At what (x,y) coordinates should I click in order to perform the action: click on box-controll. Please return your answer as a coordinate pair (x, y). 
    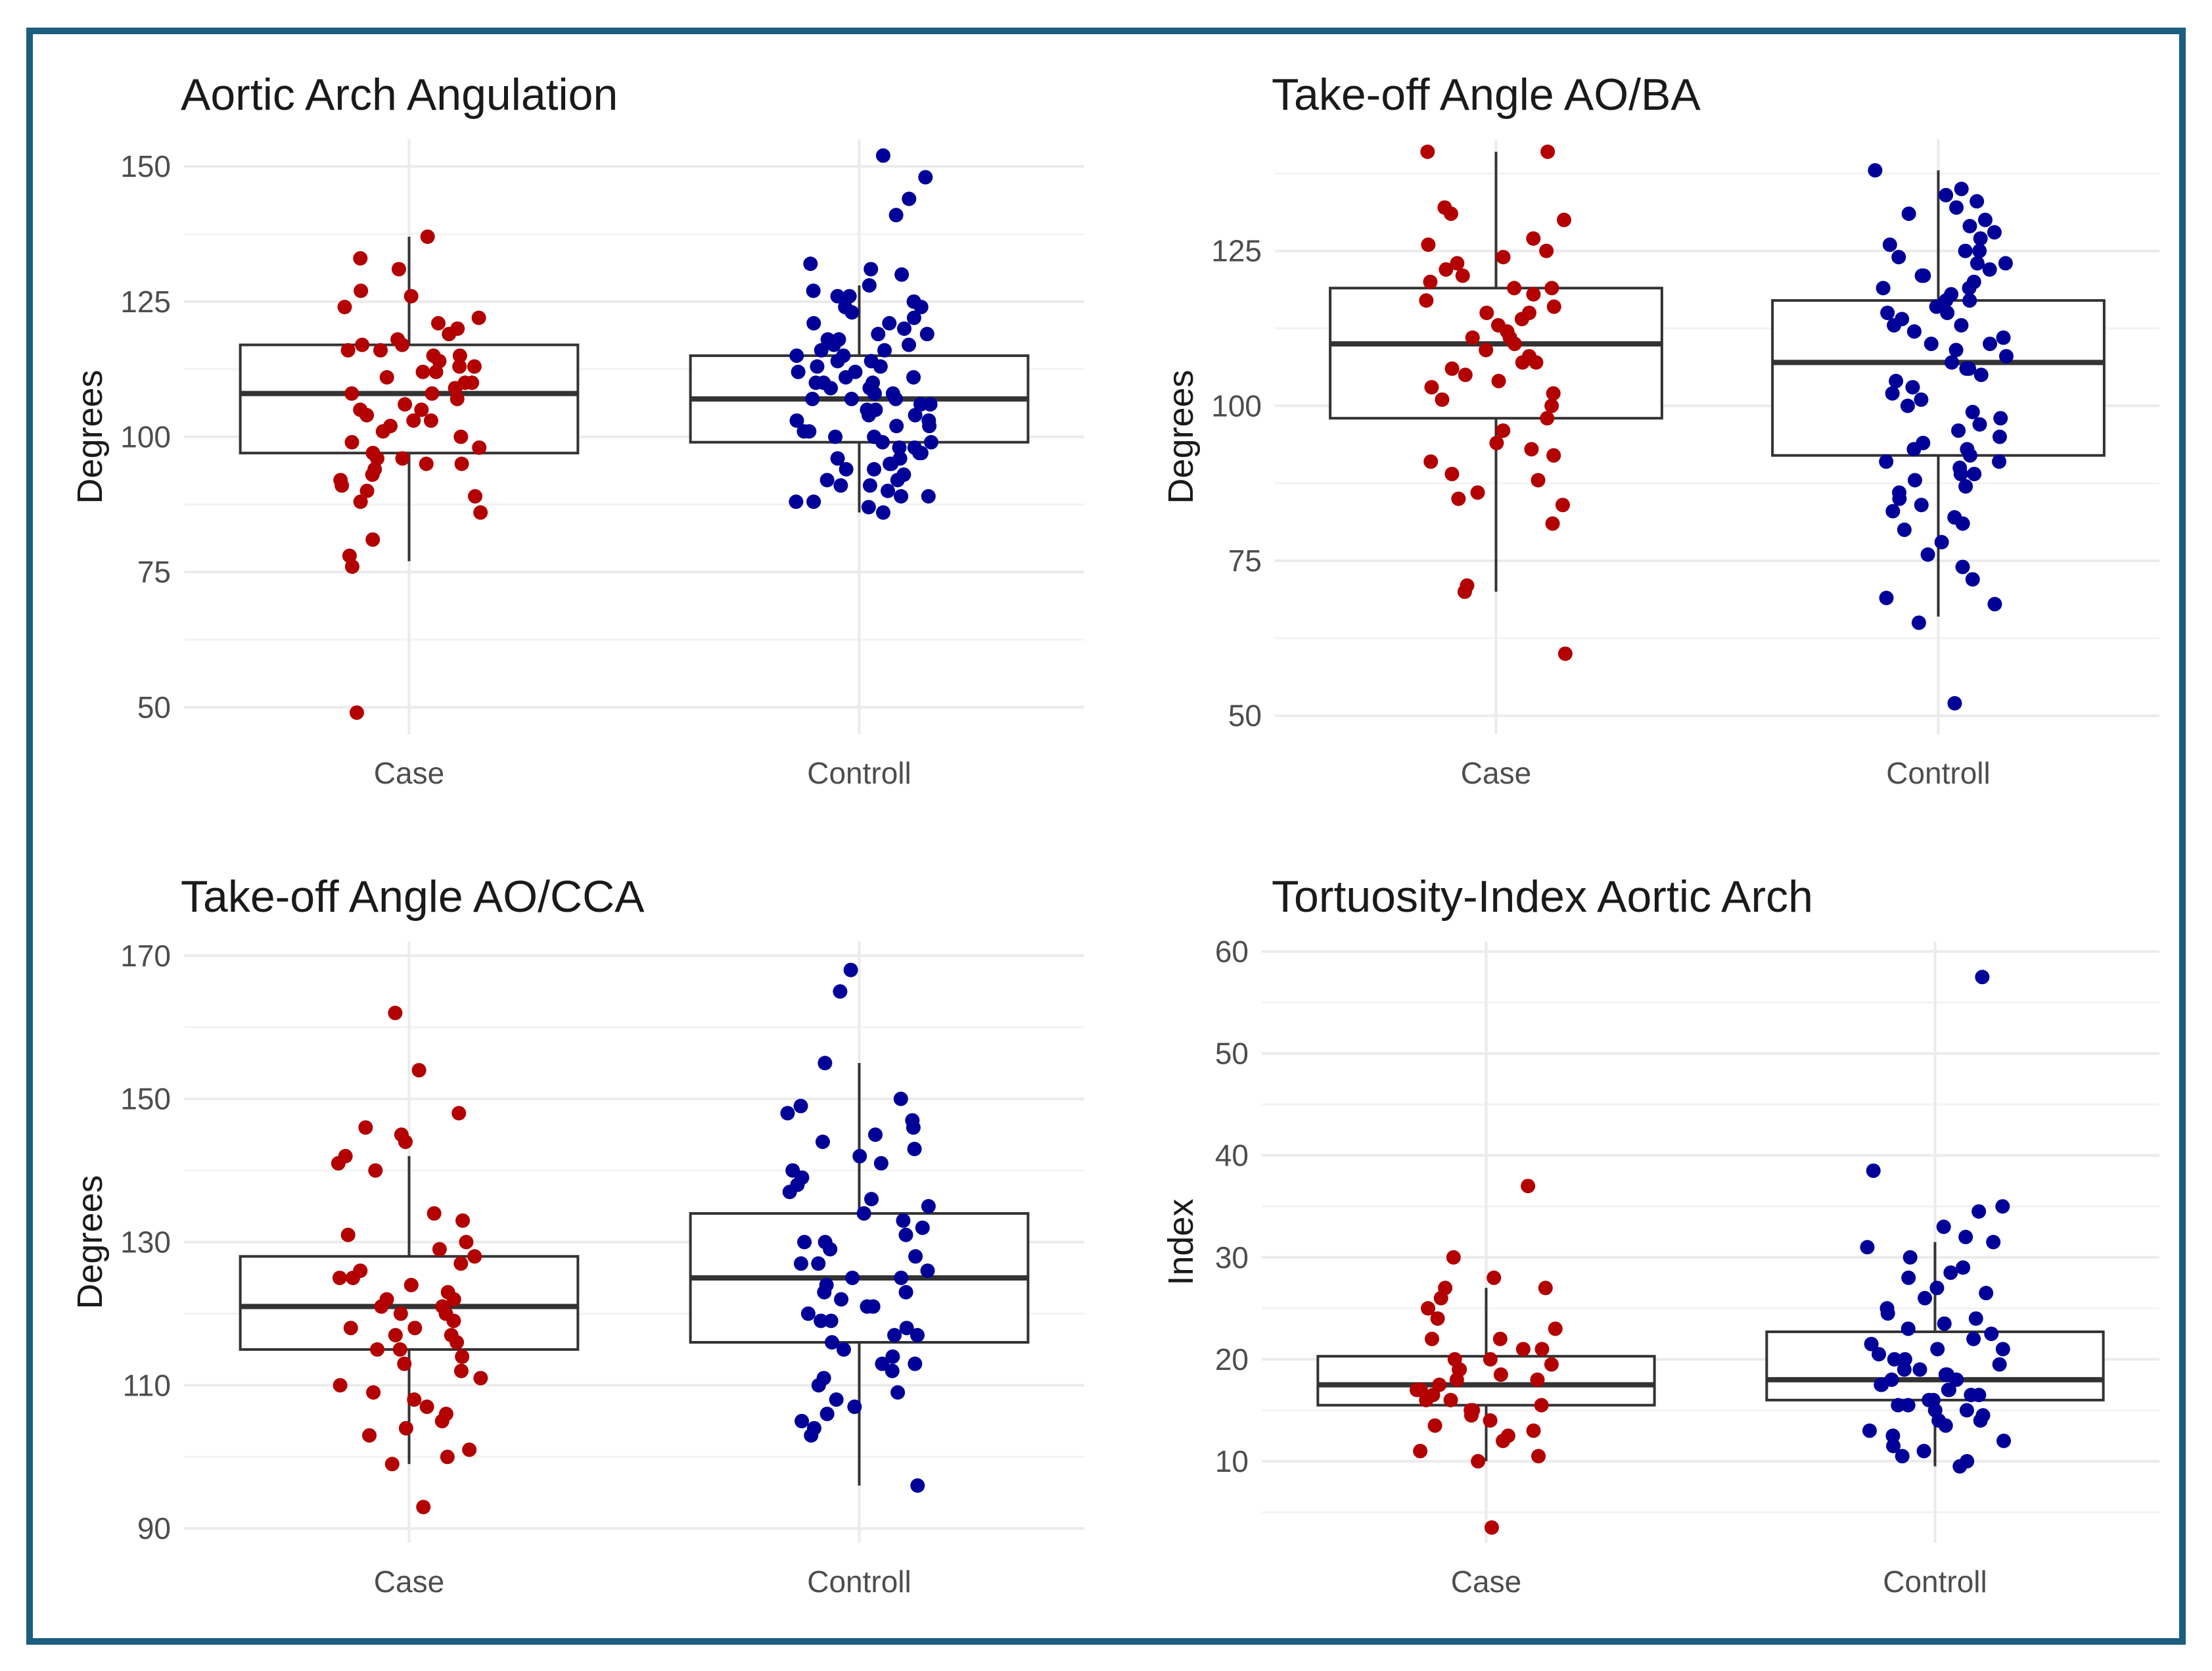
    Looking at the image, I should click on (1938, 378).